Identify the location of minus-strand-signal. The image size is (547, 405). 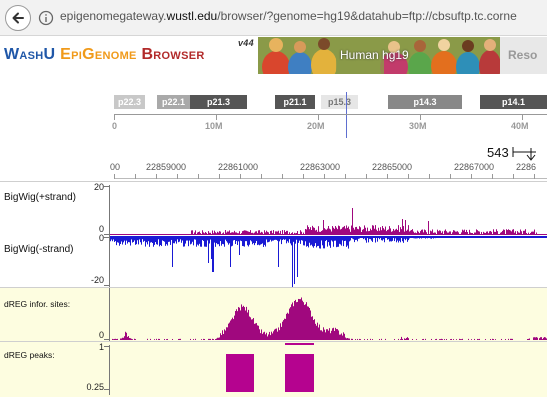
(328, 261).